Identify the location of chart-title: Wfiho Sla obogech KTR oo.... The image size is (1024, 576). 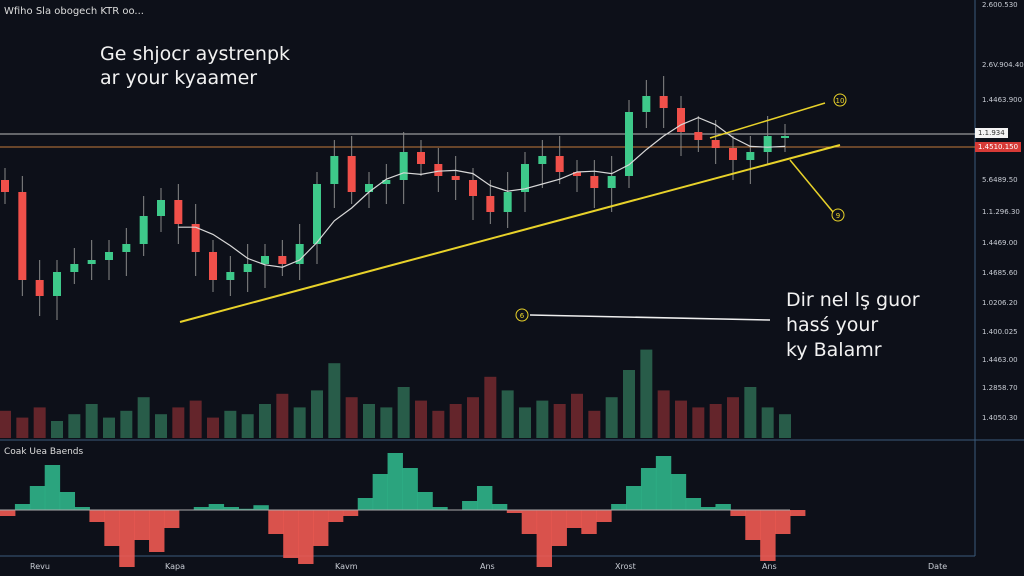
(74, 11).